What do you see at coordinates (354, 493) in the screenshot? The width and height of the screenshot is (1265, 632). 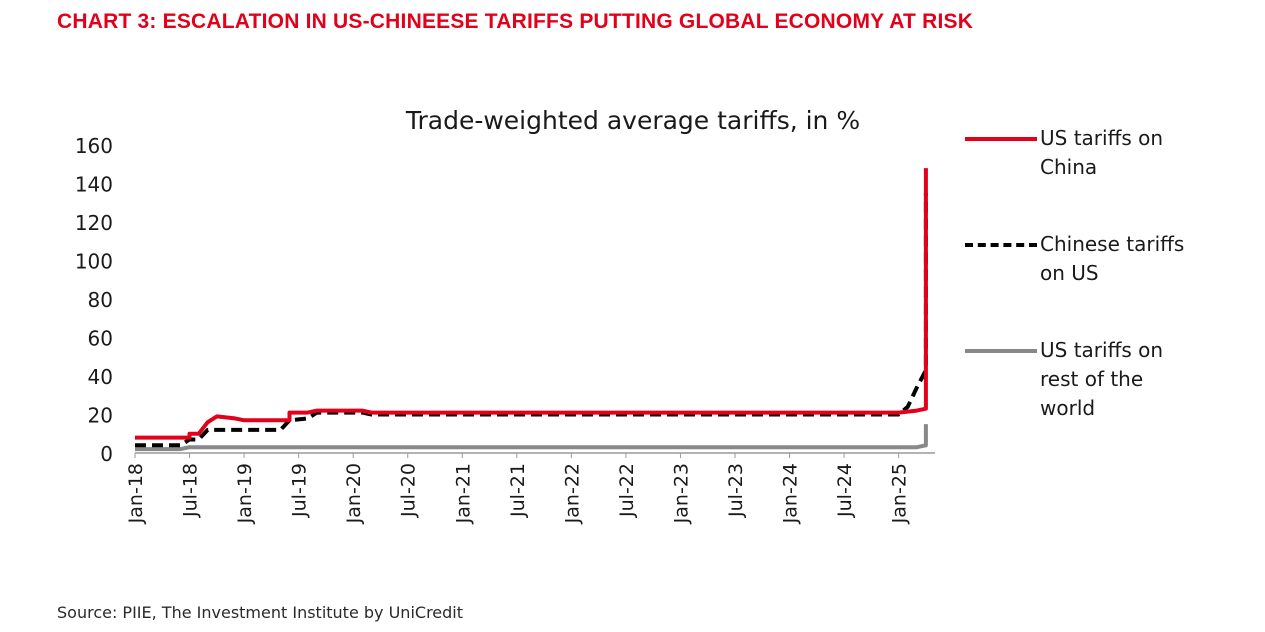 I see `x-tick-label: Jan-20` at bounding box center [354, 493].